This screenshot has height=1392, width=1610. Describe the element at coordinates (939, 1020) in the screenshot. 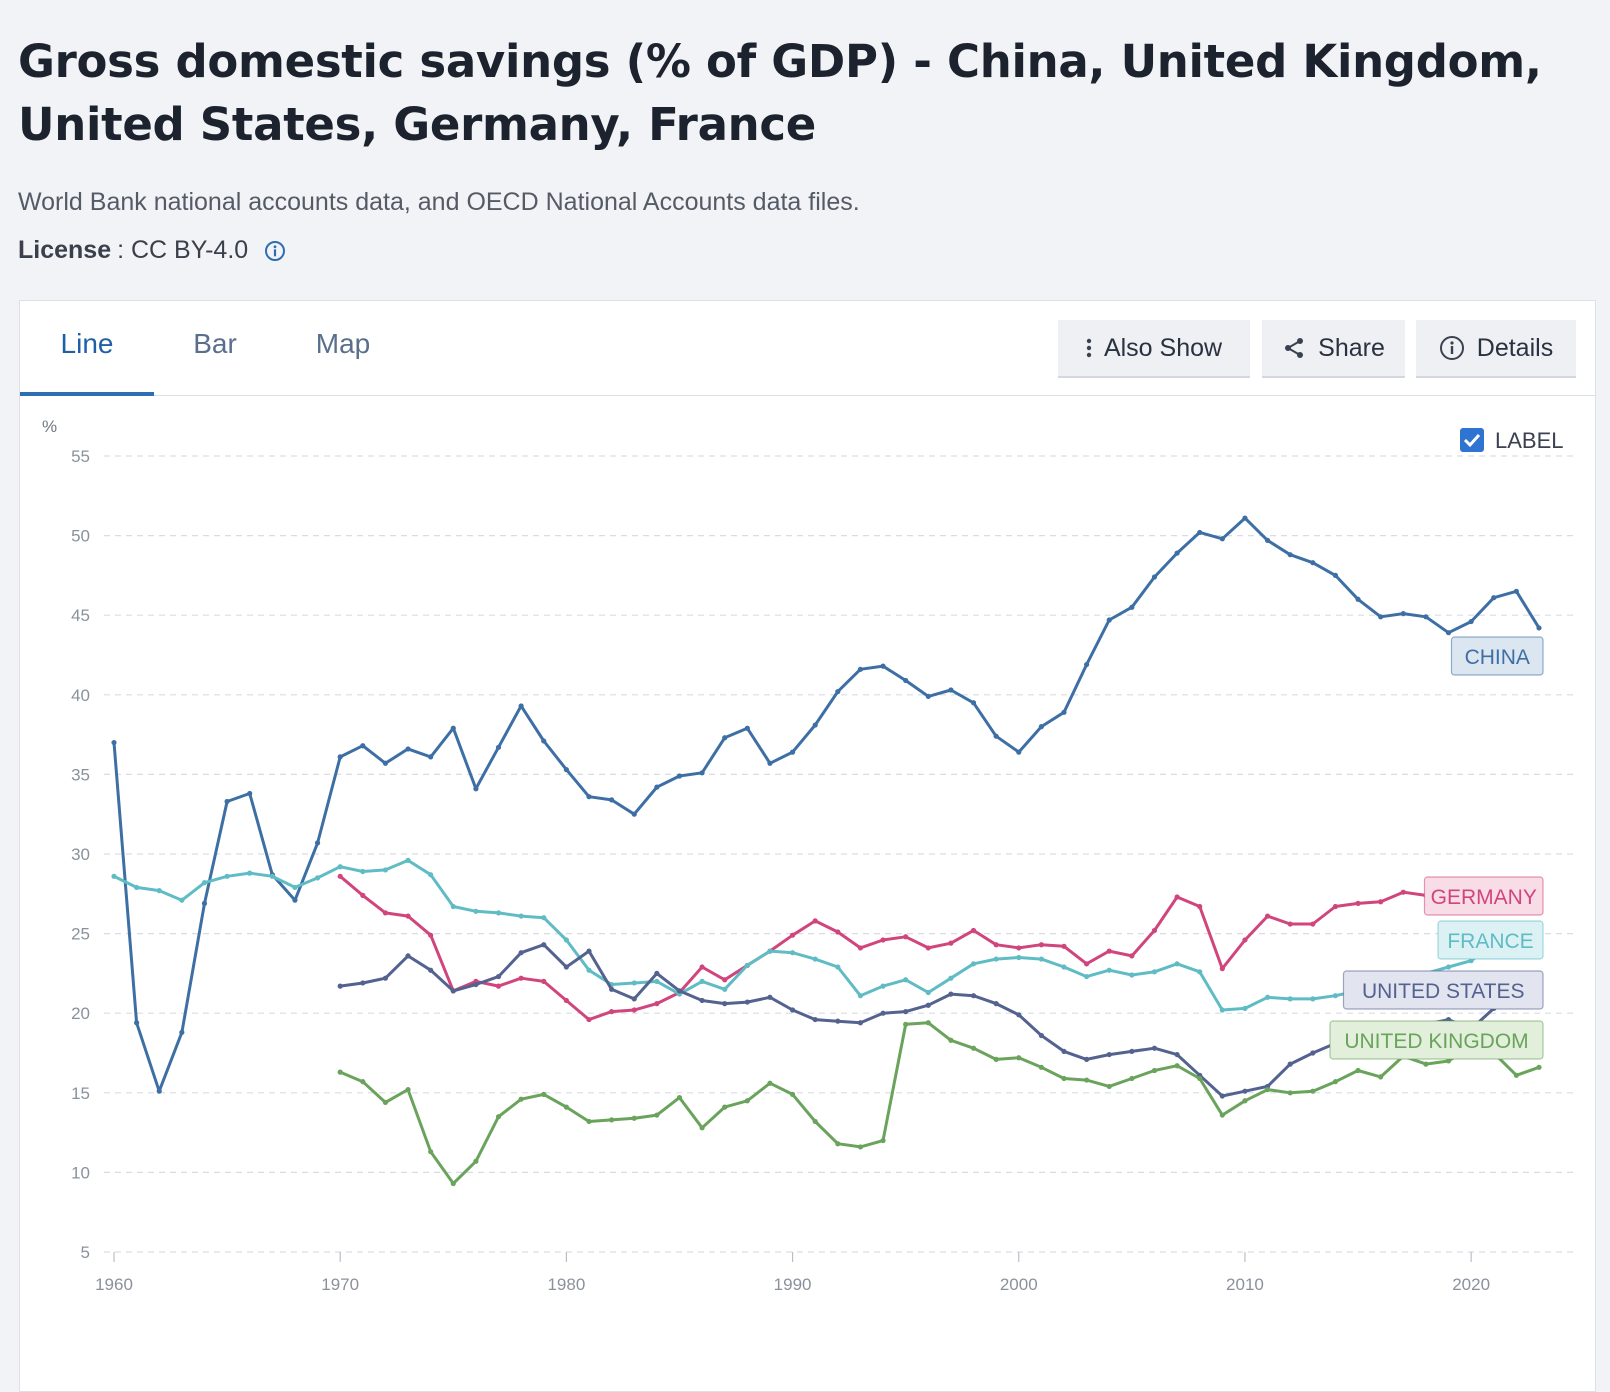

I see `series-united-states` at that location.